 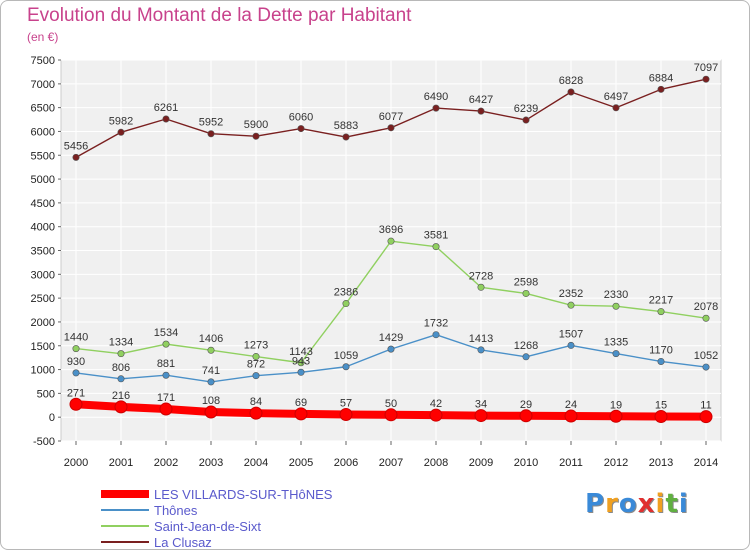 What do you see at coordinates (481, 339) in the screenshot?
I see `data-label: 1413` at bounding box center [481, 339].